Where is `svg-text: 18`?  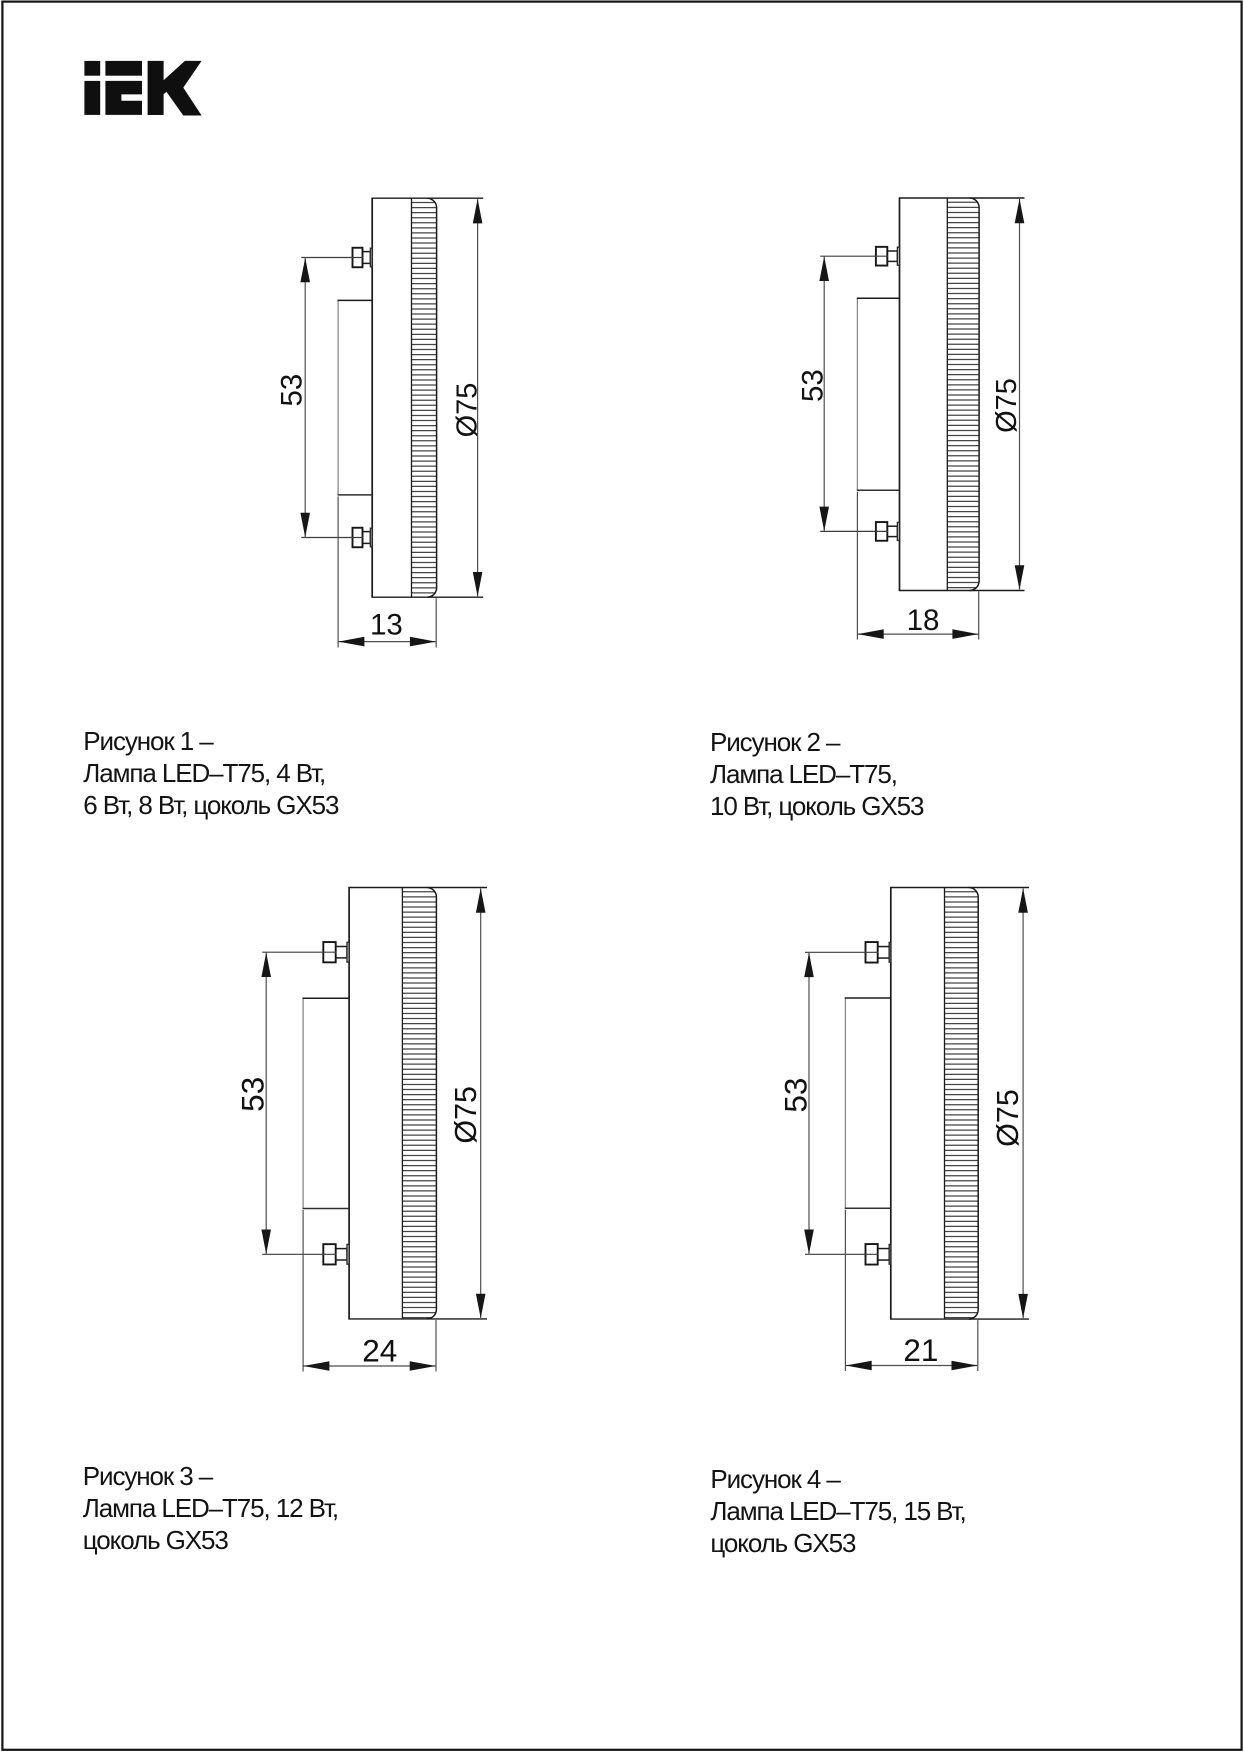
svg-text: 18 is located at coordinates (923, 620).